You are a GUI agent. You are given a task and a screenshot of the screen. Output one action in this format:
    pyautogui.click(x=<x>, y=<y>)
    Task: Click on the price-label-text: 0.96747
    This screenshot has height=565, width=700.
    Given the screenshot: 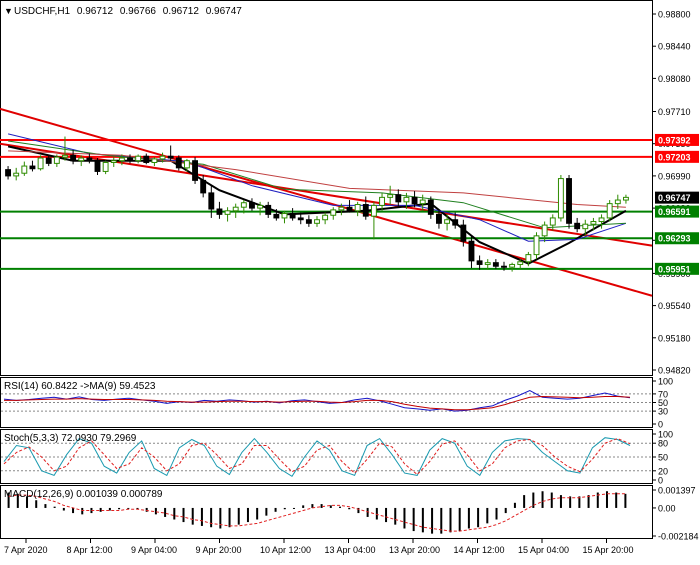 What is the action you would take?
    pyautogui.click(x=674, y=198)
    